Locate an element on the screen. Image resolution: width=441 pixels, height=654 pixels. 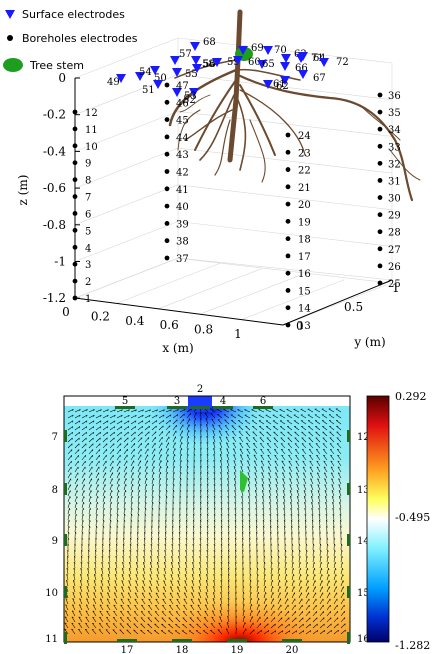
borehole-electrode-label: 35 is located at coordinates (394, 113).